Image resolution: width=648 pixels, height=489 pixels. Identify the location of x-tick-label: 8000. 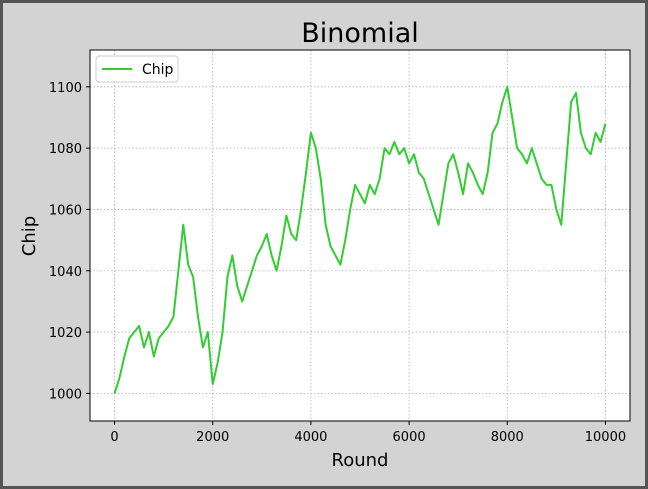
(507, 437).